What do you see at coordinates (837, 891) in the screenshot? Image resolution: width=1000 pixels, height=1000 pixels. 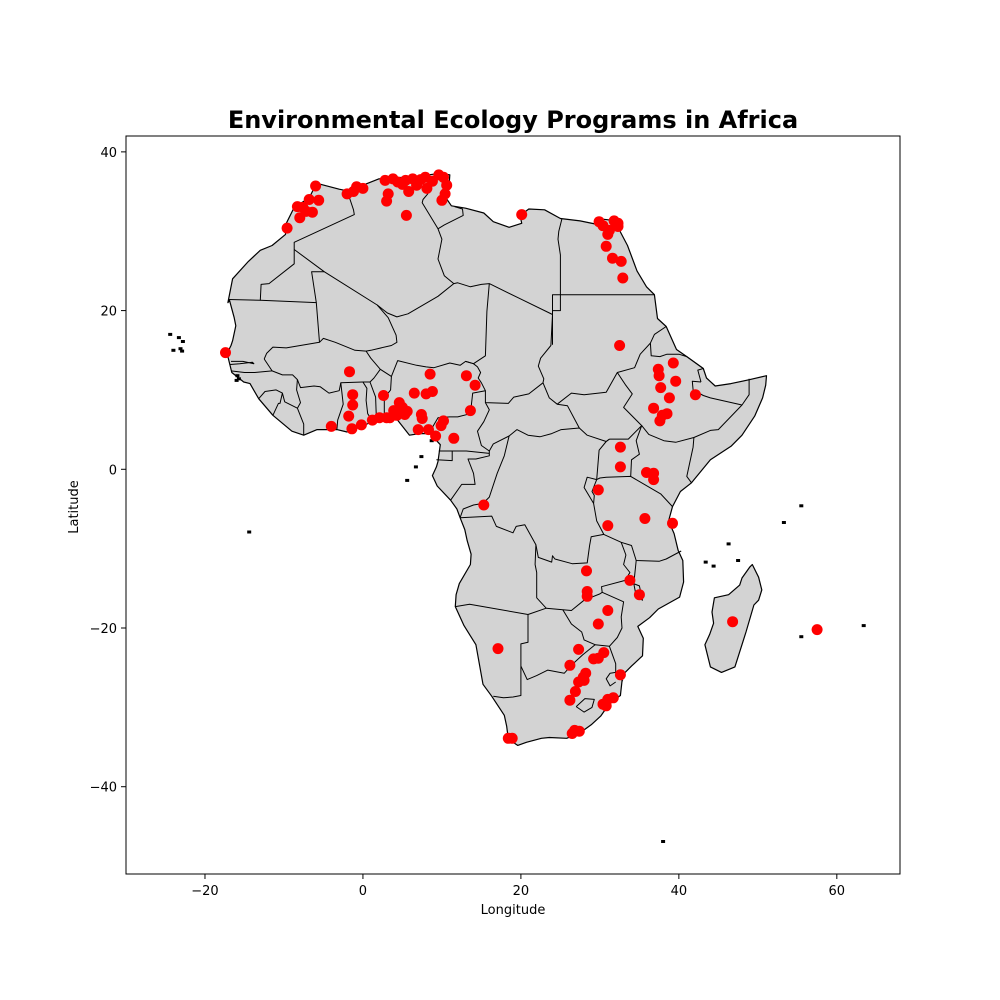 I see `x-tick-label: 60` at bounding box center [837, 891].